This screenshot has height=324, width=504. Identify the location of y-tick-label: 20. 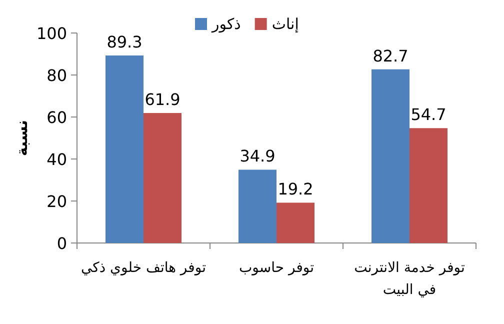
(56, 201).